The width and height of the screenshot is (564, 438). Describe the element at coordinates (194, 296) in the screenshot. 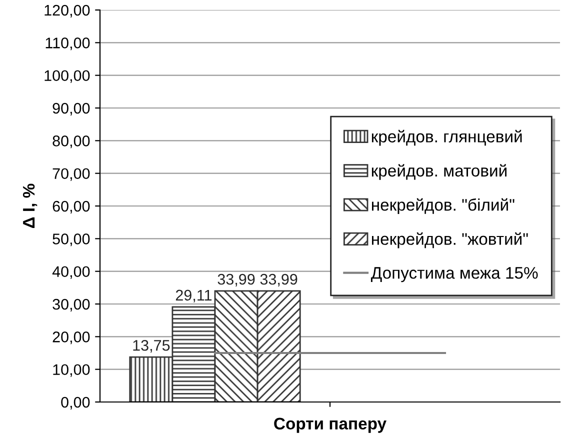

I see `data-label: 29,11` at that location.